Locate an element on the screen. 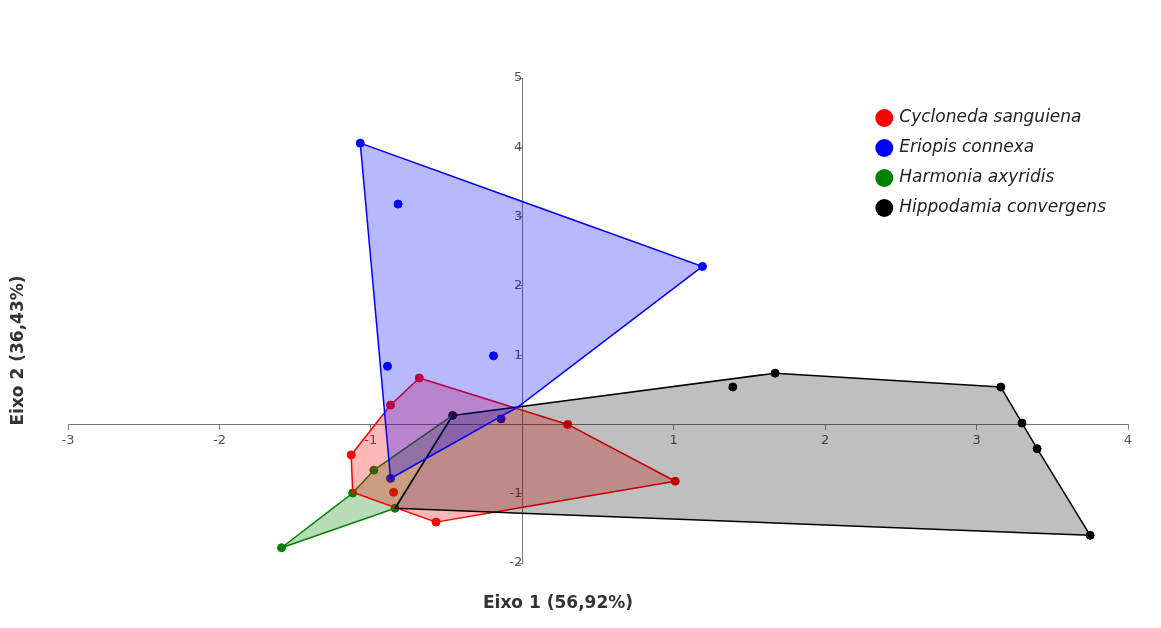  x-tick-label: 3 is located at coordinates (976, 439).